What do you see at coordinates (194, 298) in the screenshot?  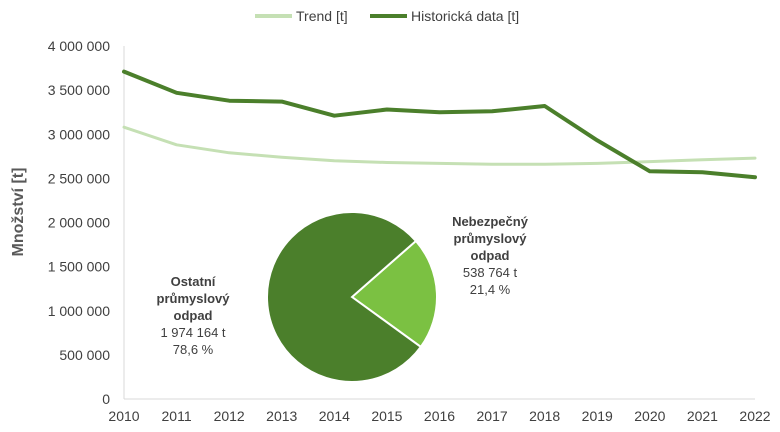 I see `pie-label-other-line2: průmyslový` at bounding box center [194, 298].